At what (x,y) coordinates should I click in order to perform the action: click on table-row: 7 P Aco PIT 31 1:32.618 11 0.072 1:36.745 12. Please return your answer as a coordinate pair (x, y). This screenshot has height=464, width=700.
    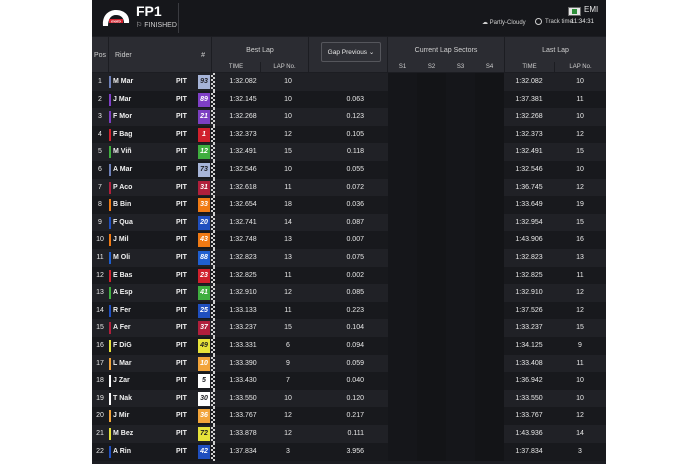
    Looking at the image, I should click on (349, 187).